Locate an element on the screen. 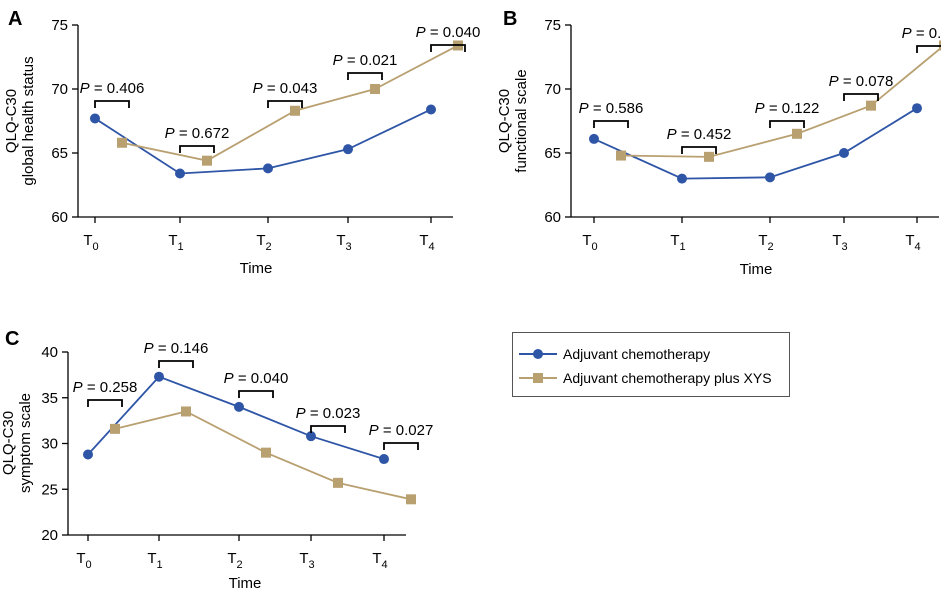  p-value-label: P = 0.586 is located at coordinates (611, 108).